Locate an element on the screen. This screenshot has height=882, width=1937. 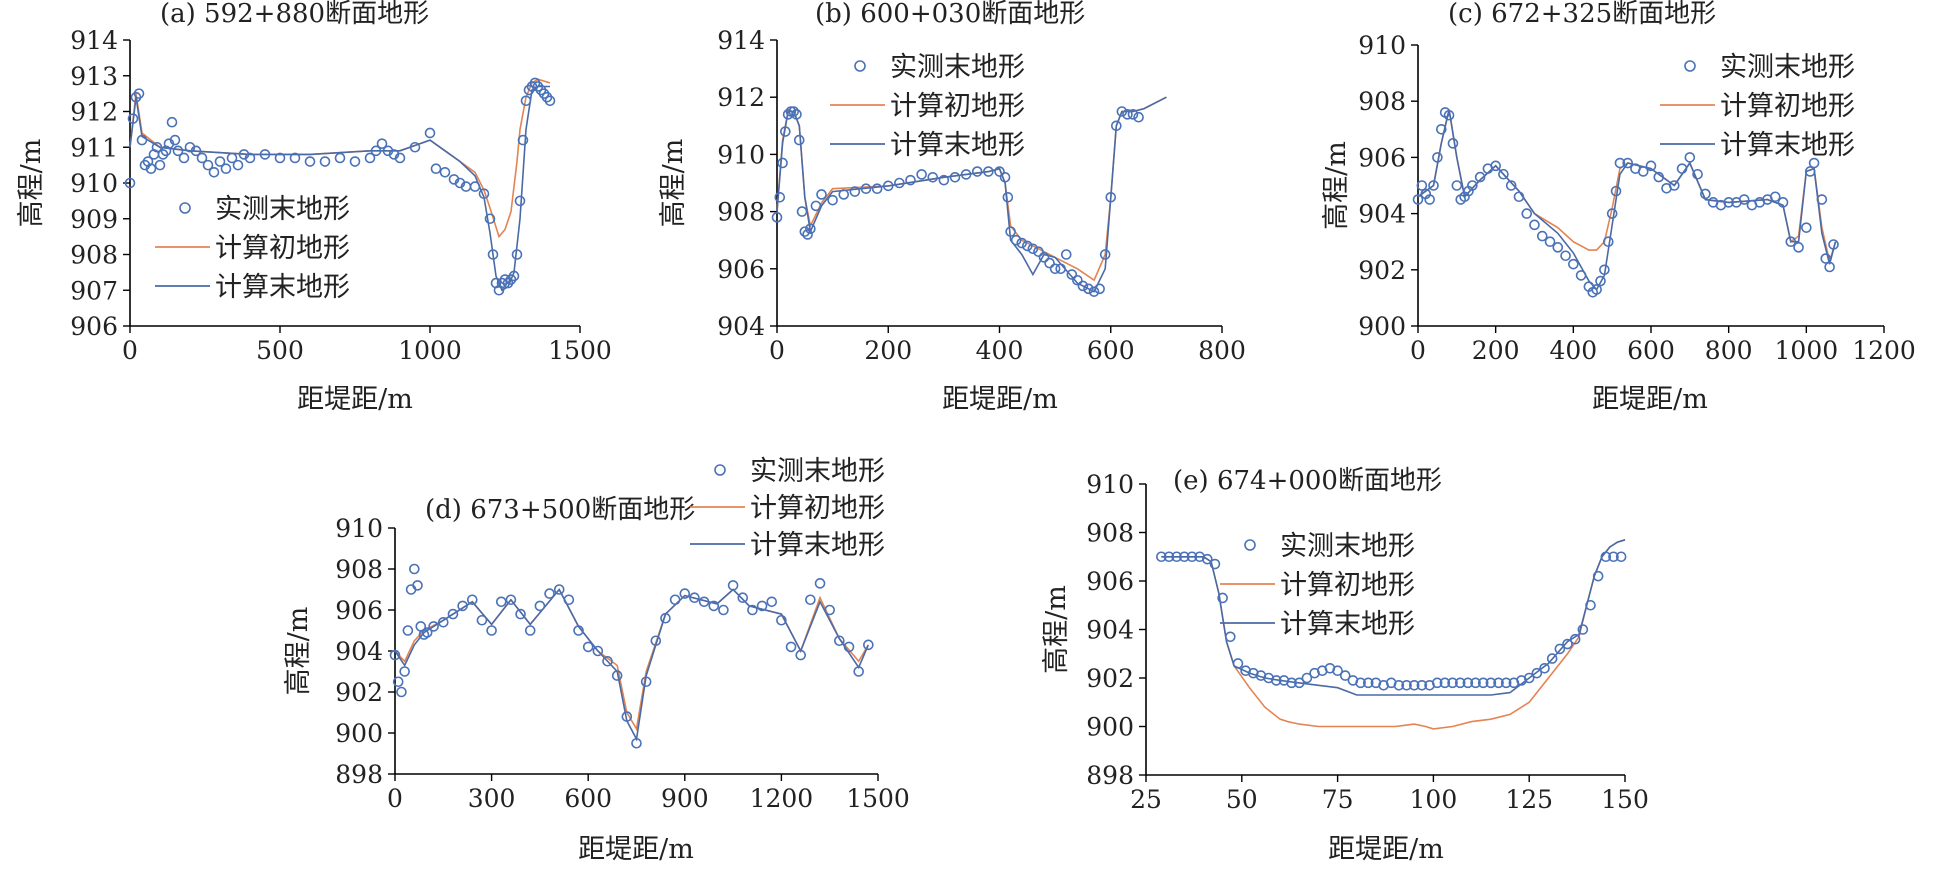
y-tick-label: 912 is located at coordinates (94, 112).